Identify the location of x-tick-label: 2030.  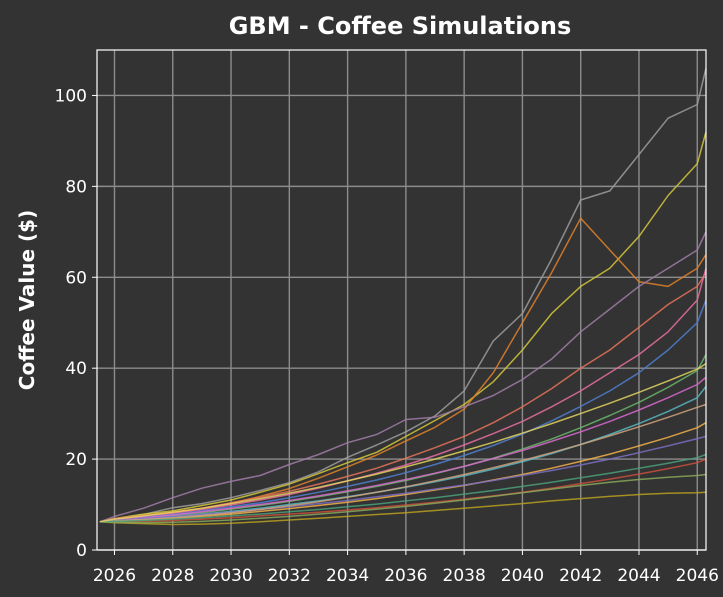
(230, 576).